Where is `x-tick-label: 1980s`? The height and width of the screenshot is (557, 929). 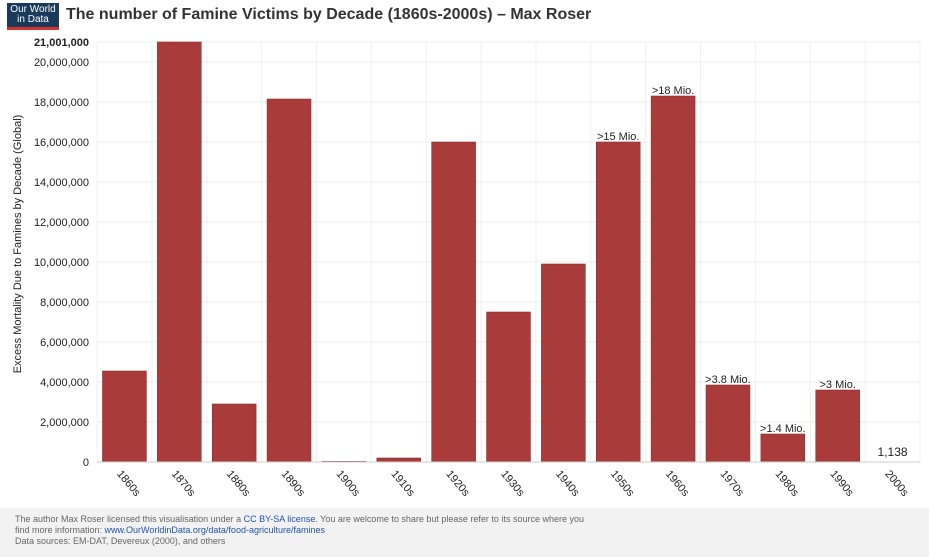 x-tick-label: 1980s is located at coordinates (787, 483).